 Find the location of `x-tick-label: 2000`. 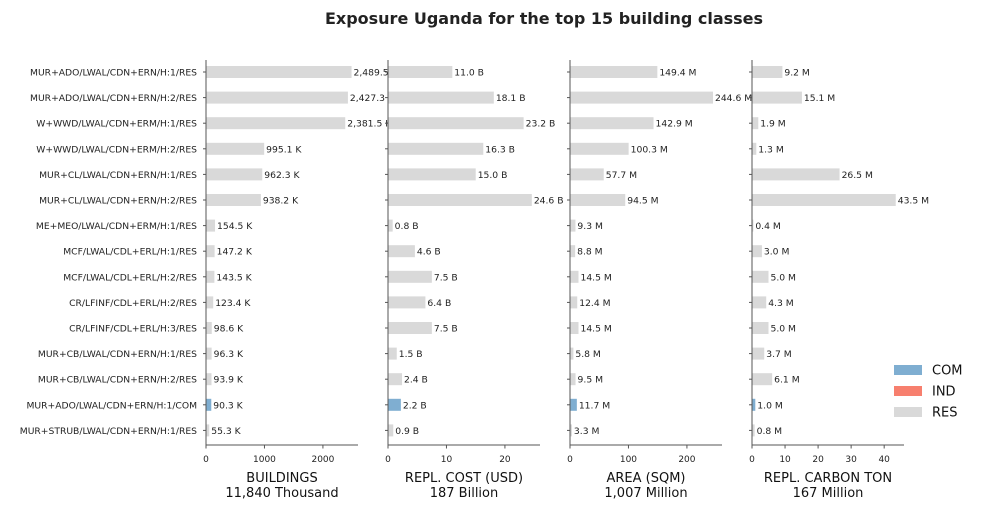

x-tick-label: 2000 is located at coordinates (322, 460).